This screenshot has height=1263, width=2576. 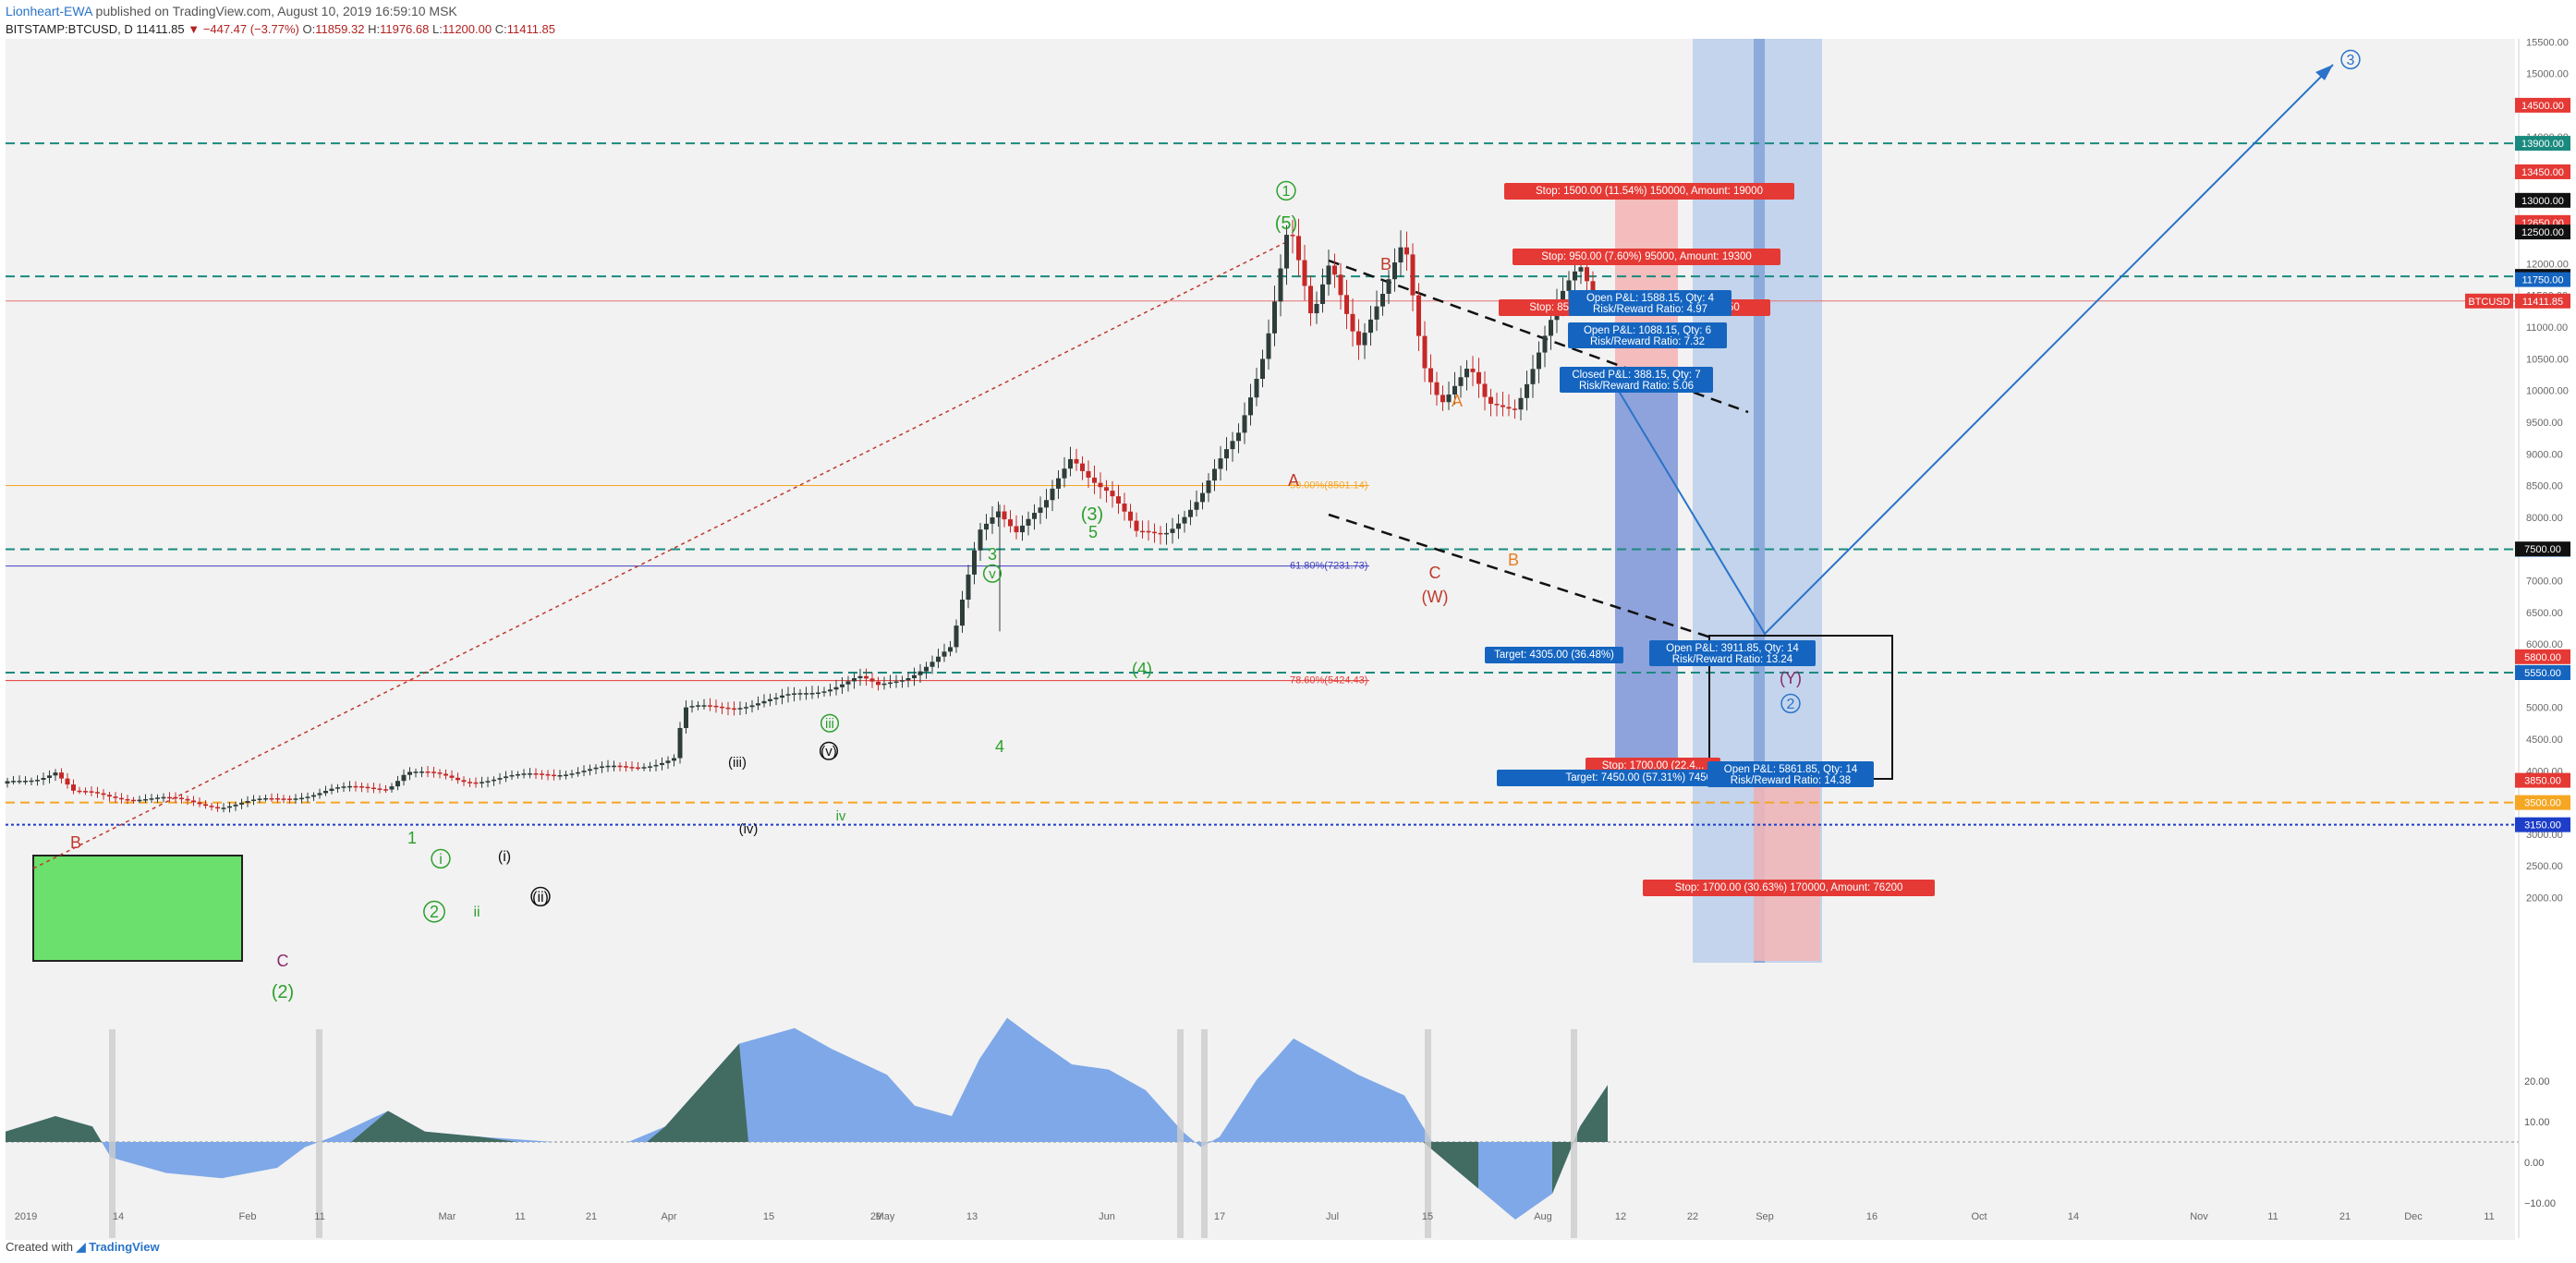 What do you see at coordinates (1732, 659) in the screenshot?
I see `pnl-box-text: Risk/Reward Ratio: 13.24` at bounding box center [1732, 659].